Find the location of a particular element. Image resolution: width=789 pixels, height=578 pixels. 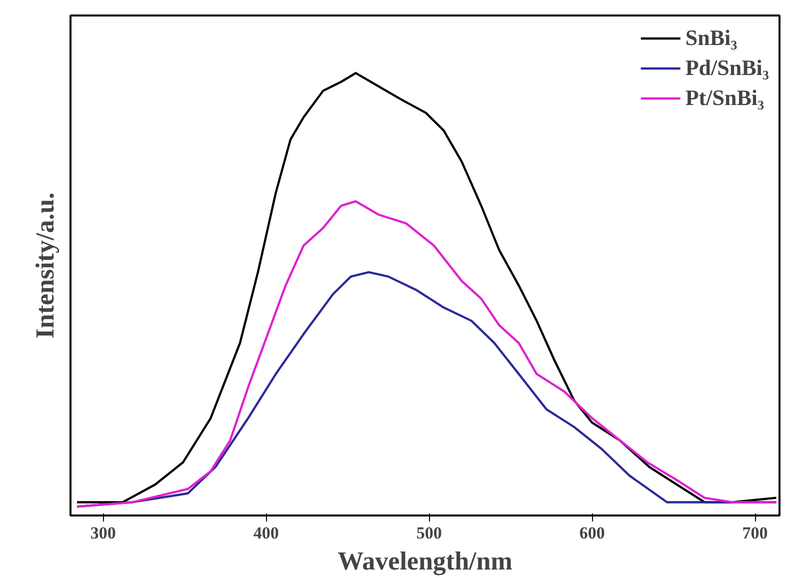

x-tick-label: 400 is located at coordinates (266, 533).